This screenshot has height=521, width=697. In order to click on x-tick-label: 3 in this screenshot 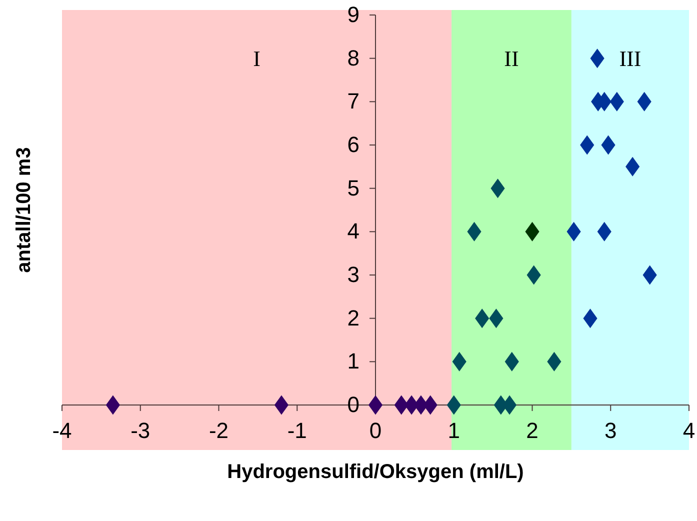, I will do `click(610, 431)`.